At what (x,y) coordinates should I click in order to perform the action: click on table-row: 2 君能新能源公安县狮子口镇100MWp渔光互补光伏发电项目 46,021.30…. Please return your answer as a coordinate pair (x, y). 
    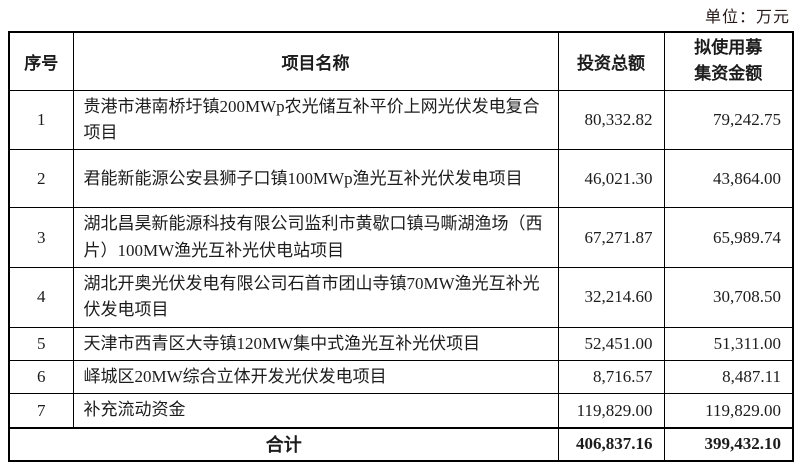
    Looking at the image, I should click on (401, 179).